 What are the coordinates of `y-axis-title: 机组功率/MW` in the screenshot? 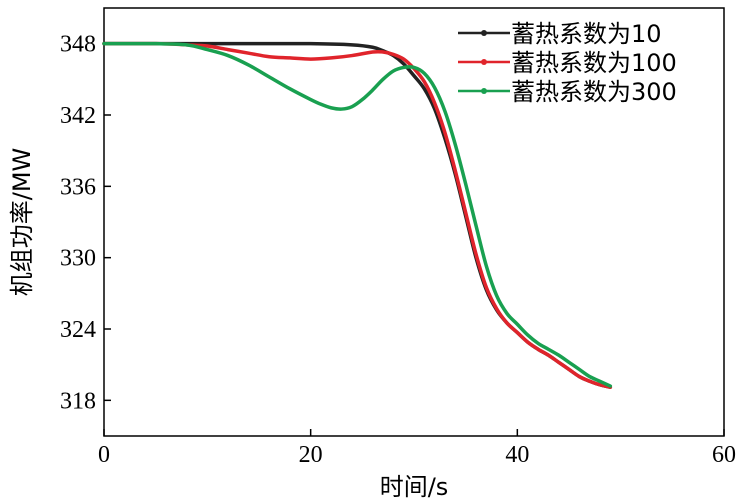 It's located at (22, 222).